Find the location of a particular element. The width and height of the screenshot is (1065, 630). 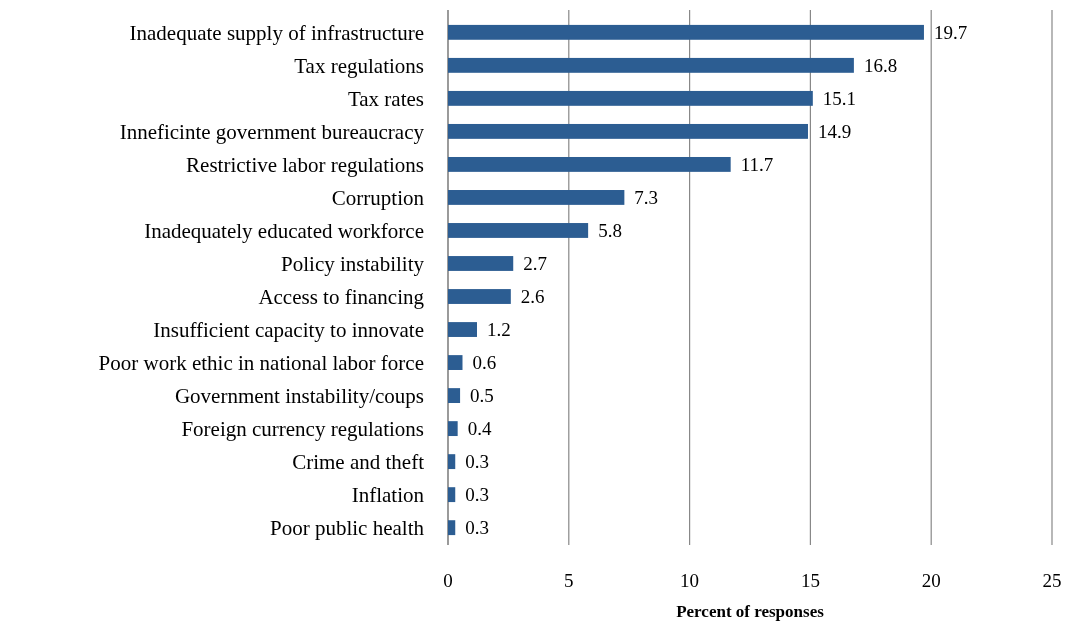

y-tick-label: Insufficient capacity to innovate is located at coordinates (288, 329).